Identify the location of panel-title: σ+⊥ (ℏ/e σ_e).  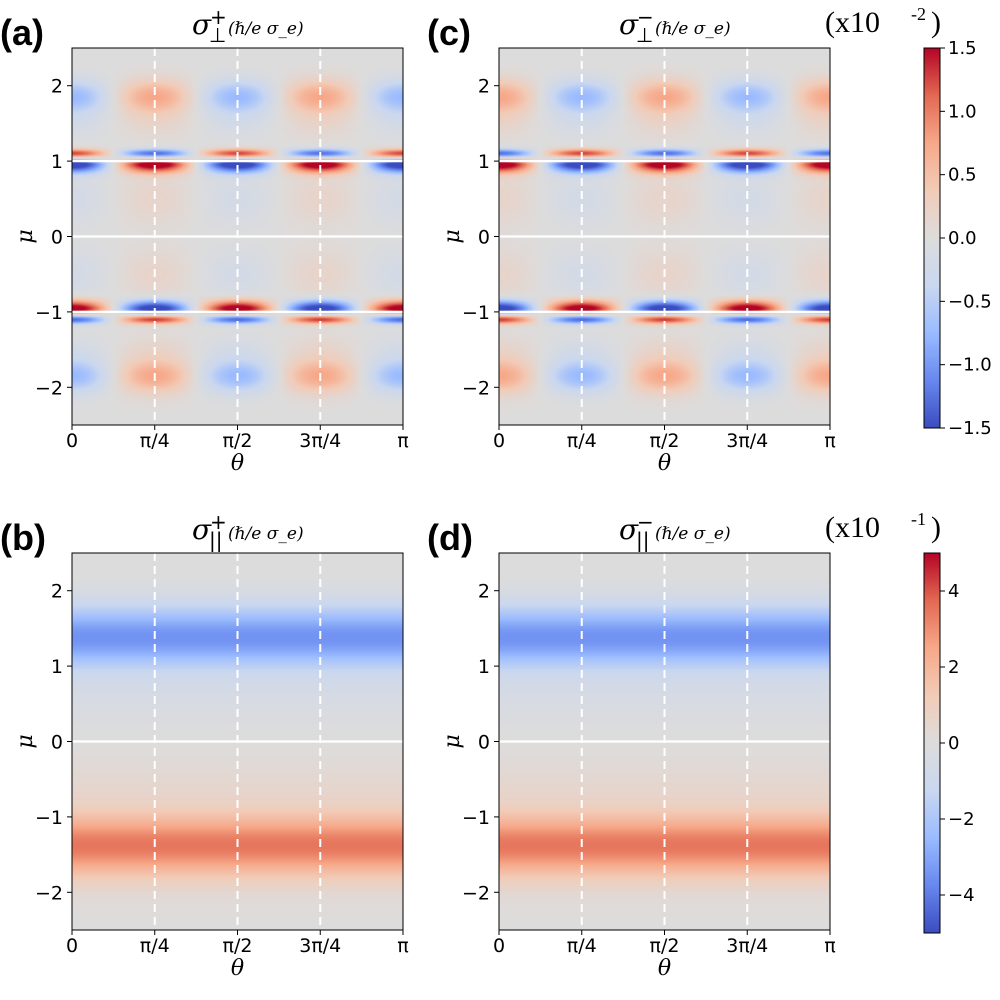
(248, 26).